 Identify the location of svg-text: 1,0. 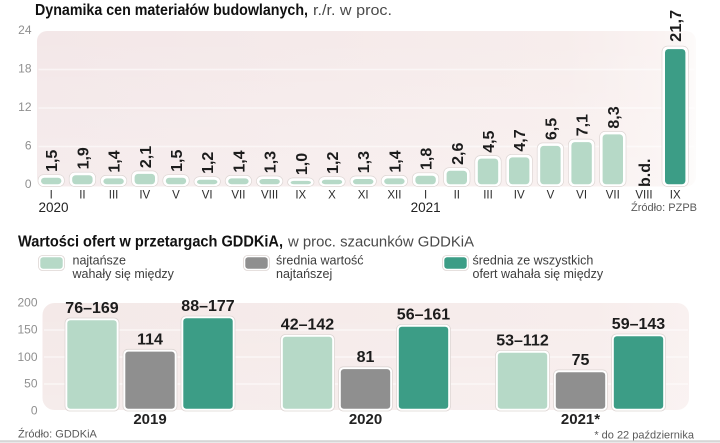
(302, 164).